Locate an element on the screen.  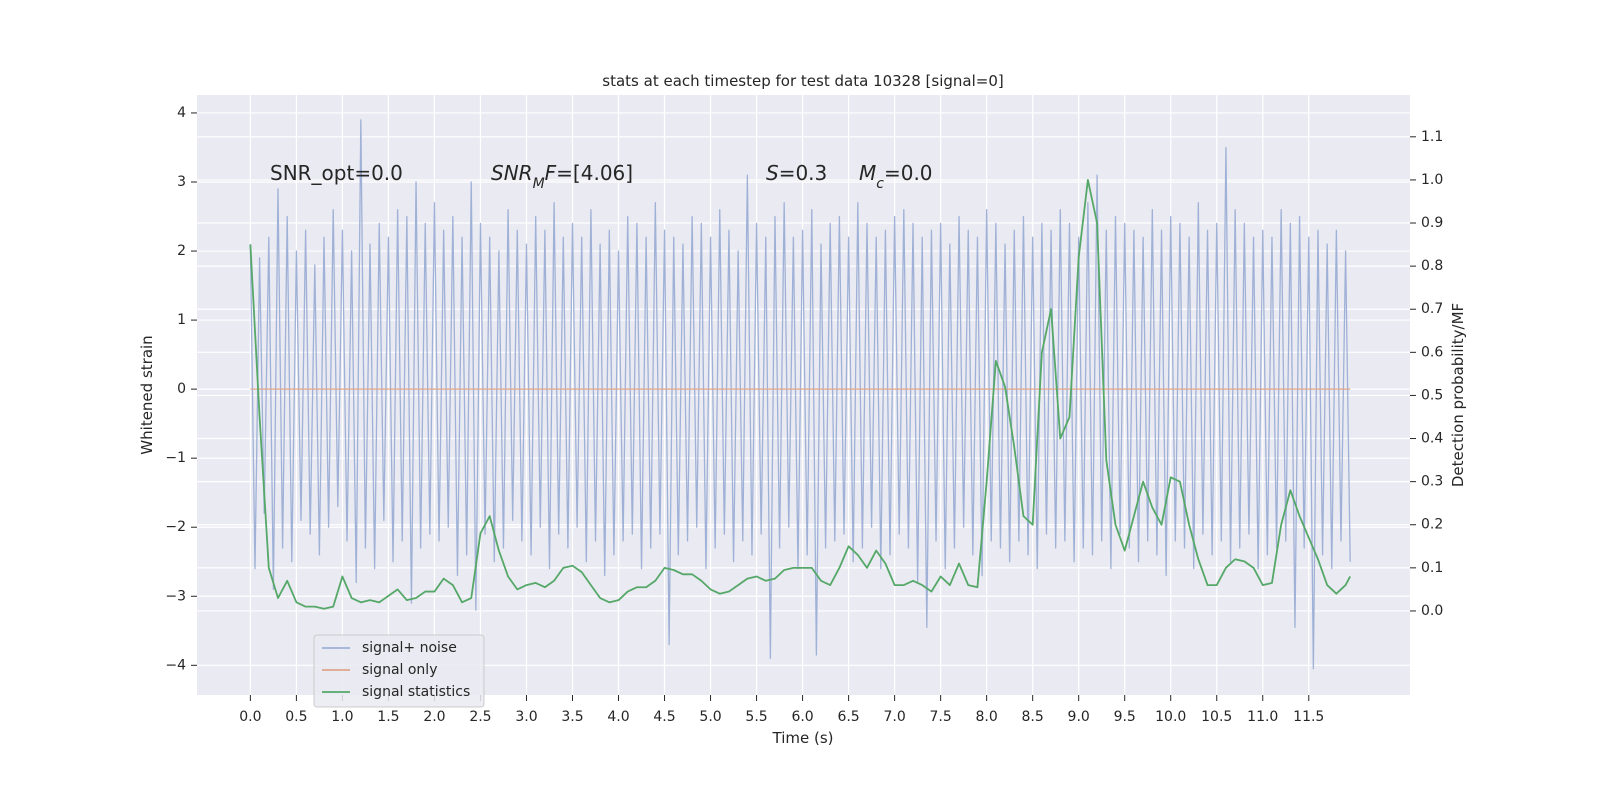
annotation: S=0.3 is located at coordinates (796, 173).